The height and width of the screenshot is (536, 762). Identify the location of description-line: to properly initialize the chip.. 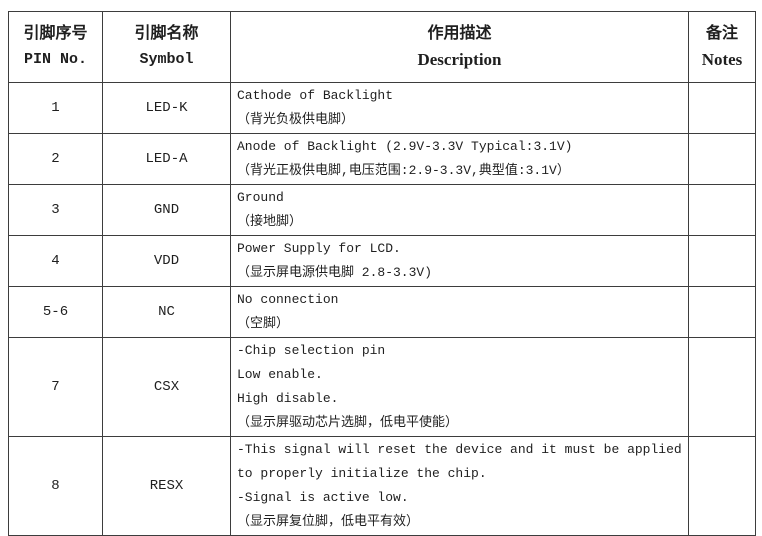
(362, 473).